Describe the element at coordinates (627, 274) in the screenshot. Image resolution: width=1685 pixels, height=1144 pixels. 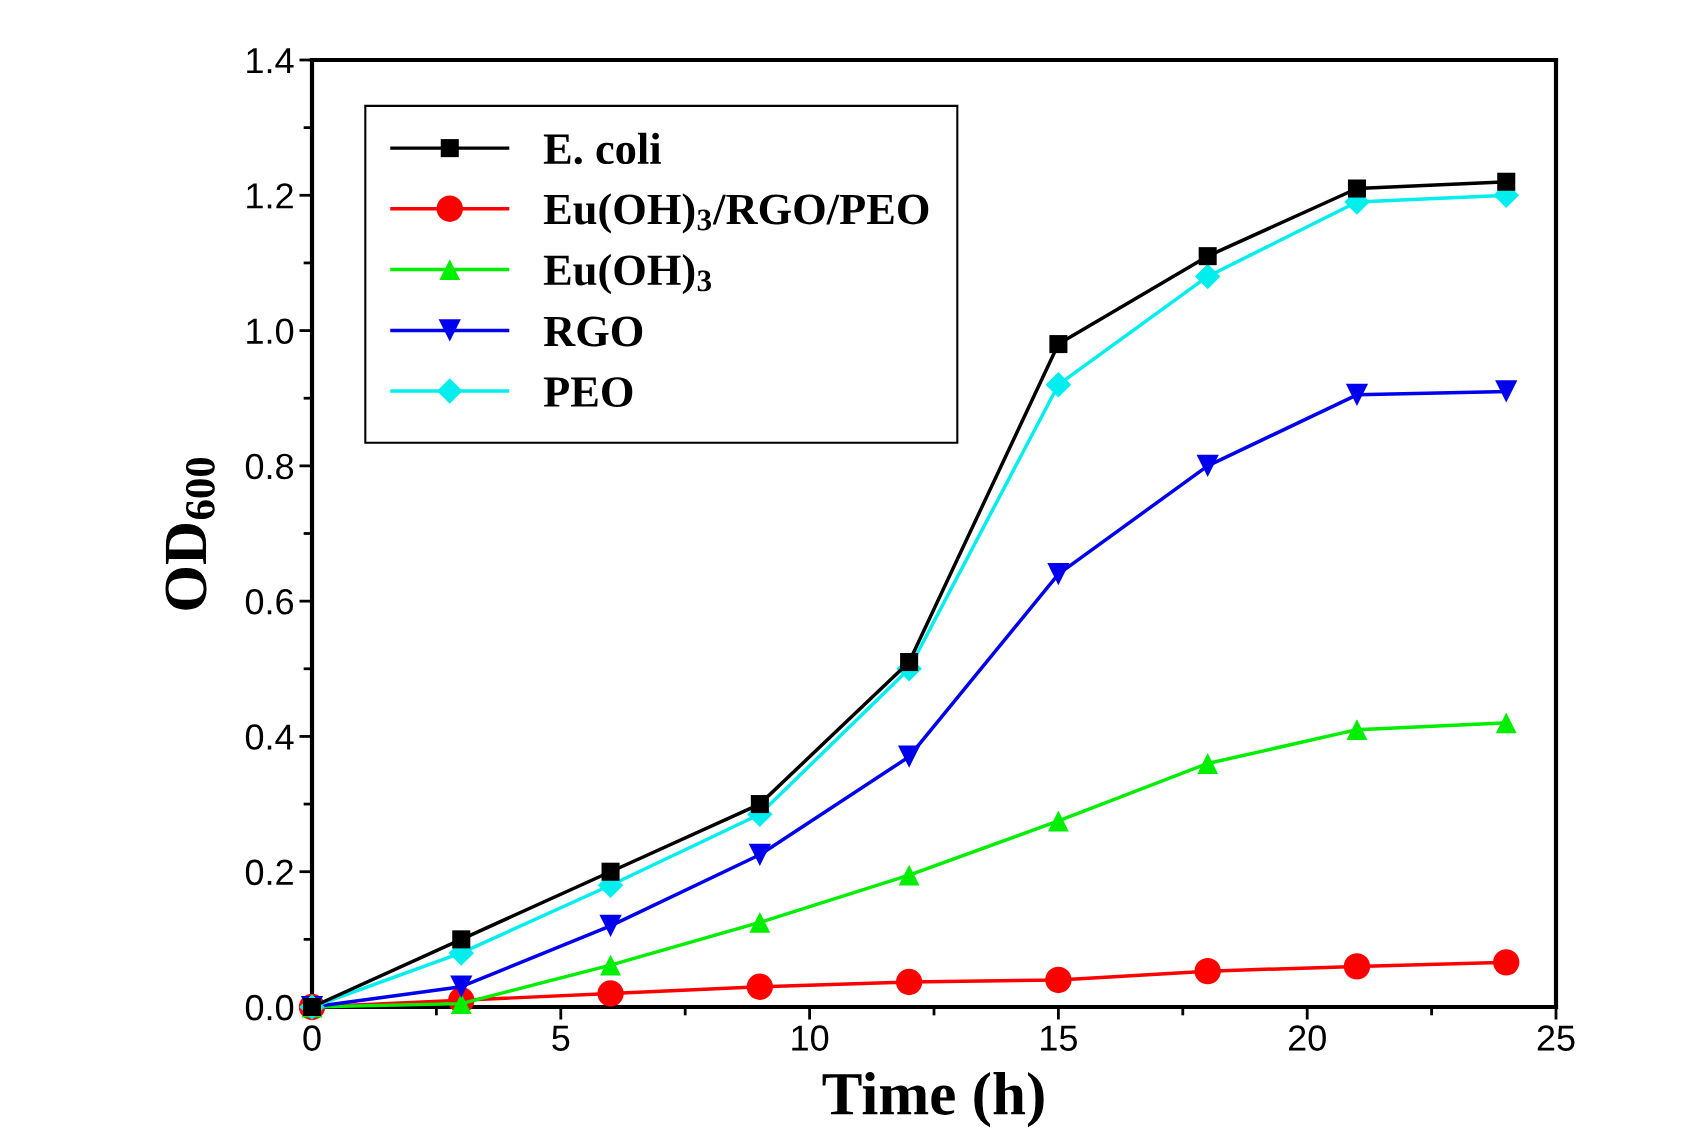
I see `legend-label: Eu(OH)$_{3}$` at that location.